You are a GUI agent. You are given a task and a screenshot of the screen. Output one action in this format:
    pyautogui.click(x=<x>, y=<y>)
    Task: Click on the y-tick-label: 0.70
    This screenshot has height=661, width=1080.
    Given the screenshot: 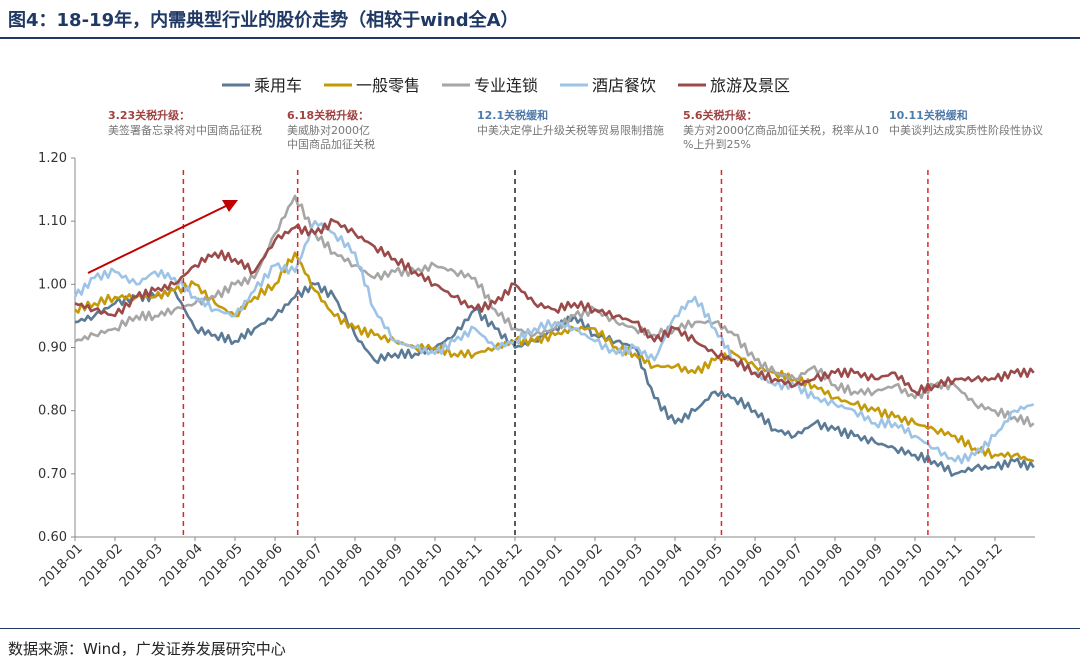 What is the action you would take?
    pyautogui.click(x=52, y=474)
    